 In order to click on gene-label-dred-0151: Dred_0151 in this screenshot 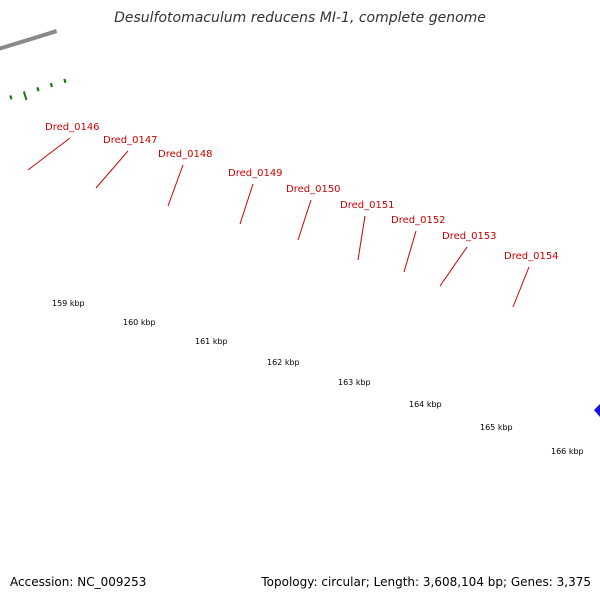, I will do `click(367, 205)`.